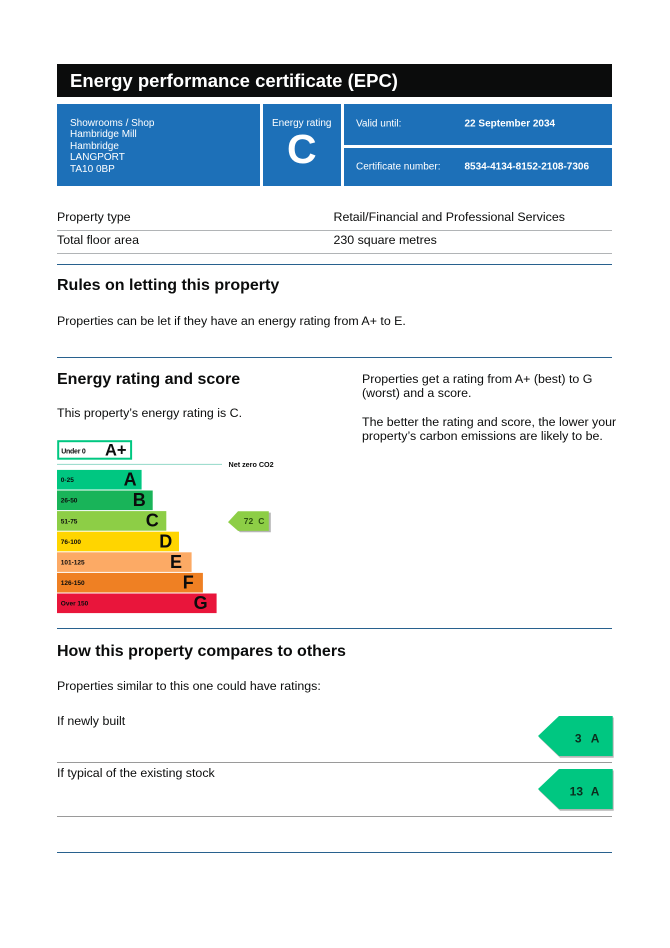 The image size is (670, 948). Describe the element at coordinates (73, 563) in the screenshot. I see `svg-text: 101-125` at that location.